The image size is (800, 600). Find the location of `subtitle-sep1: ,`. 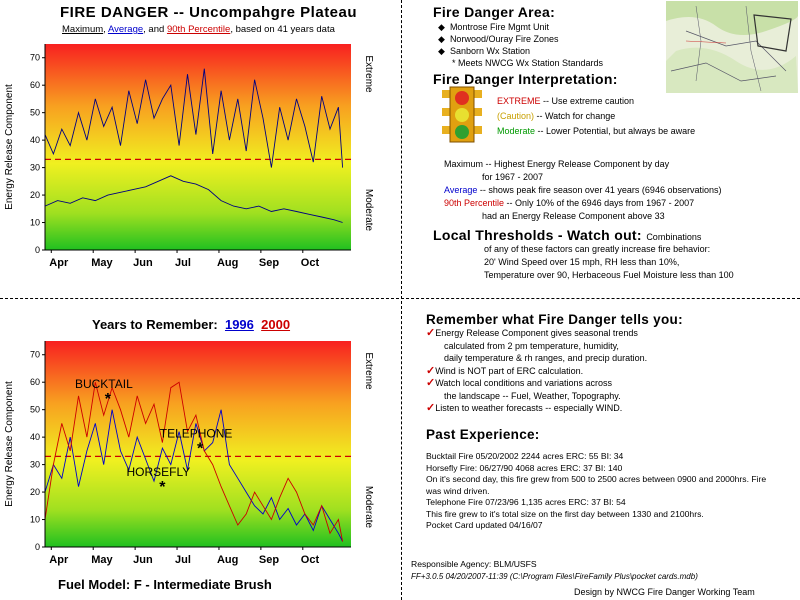

subtitle-sep1: , is located at coordinates (104, 29).